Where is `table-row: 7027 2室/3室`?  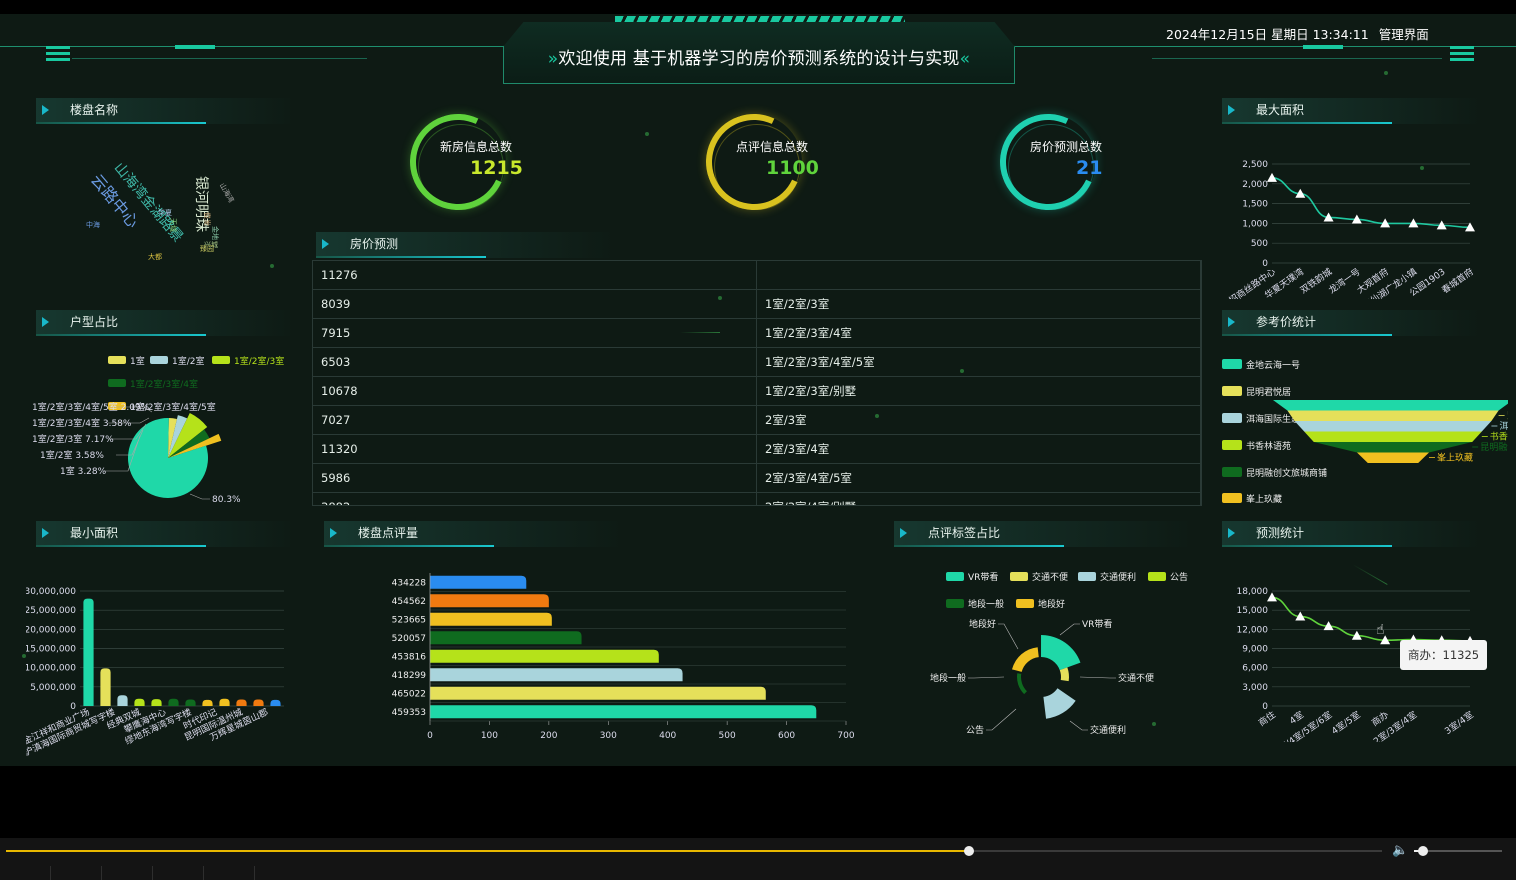
table-row: 7027 2室/3室 is located at coordinates (757, 420).